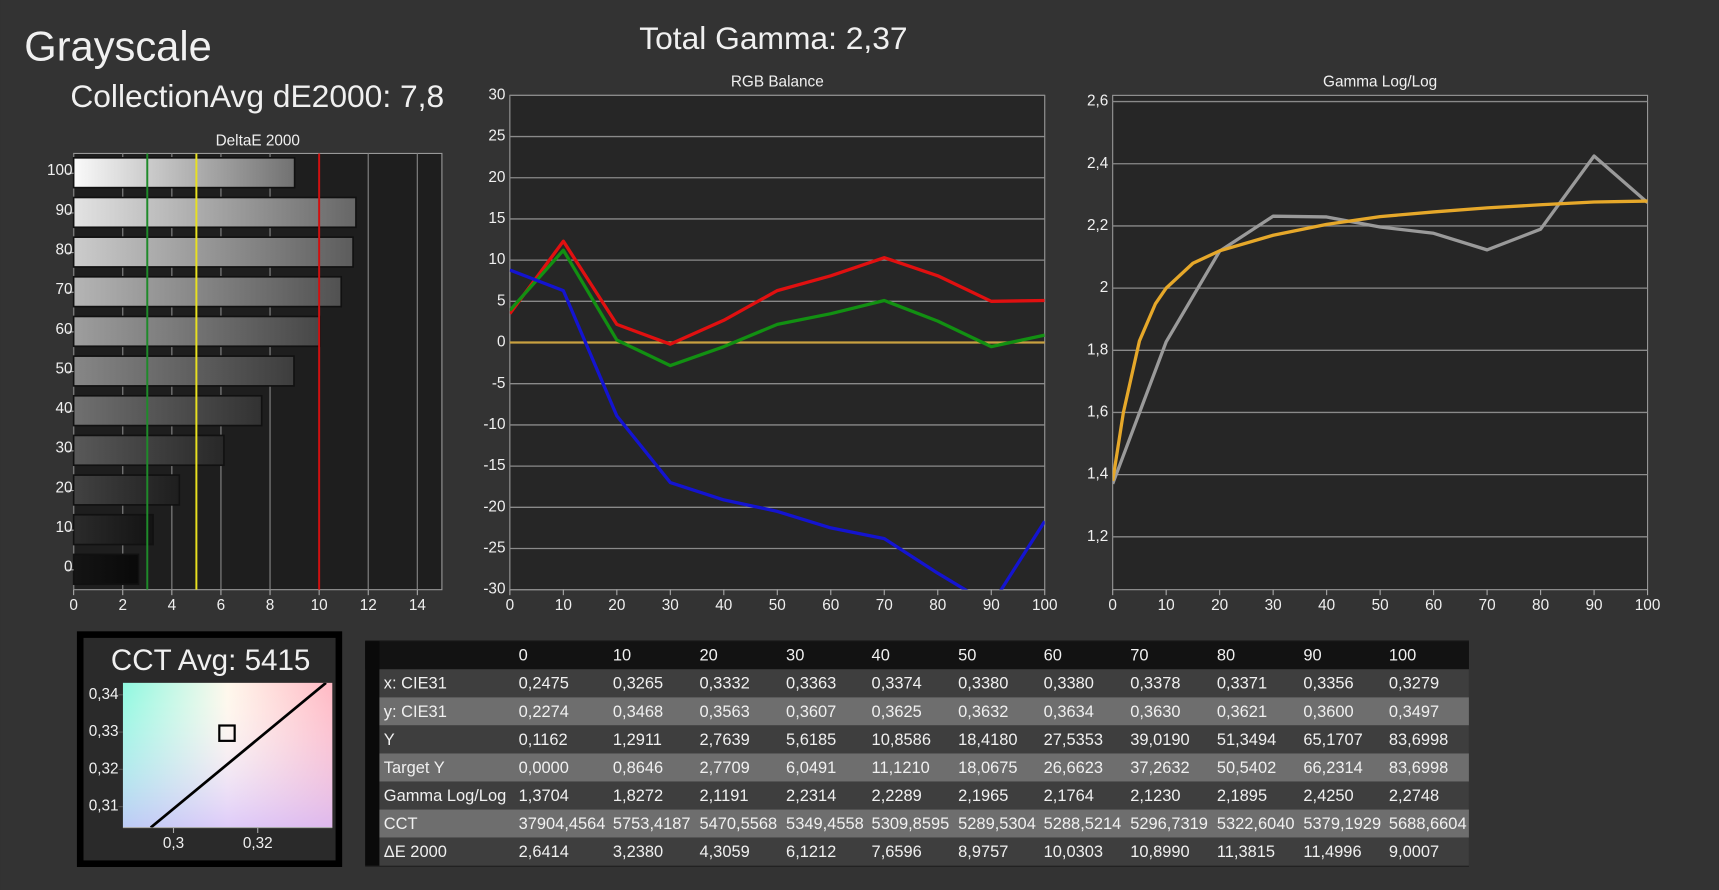  Describe the element at coordinates (1083, 824) in the screenshot. I see `table-cell: 5288,5214` at that location.